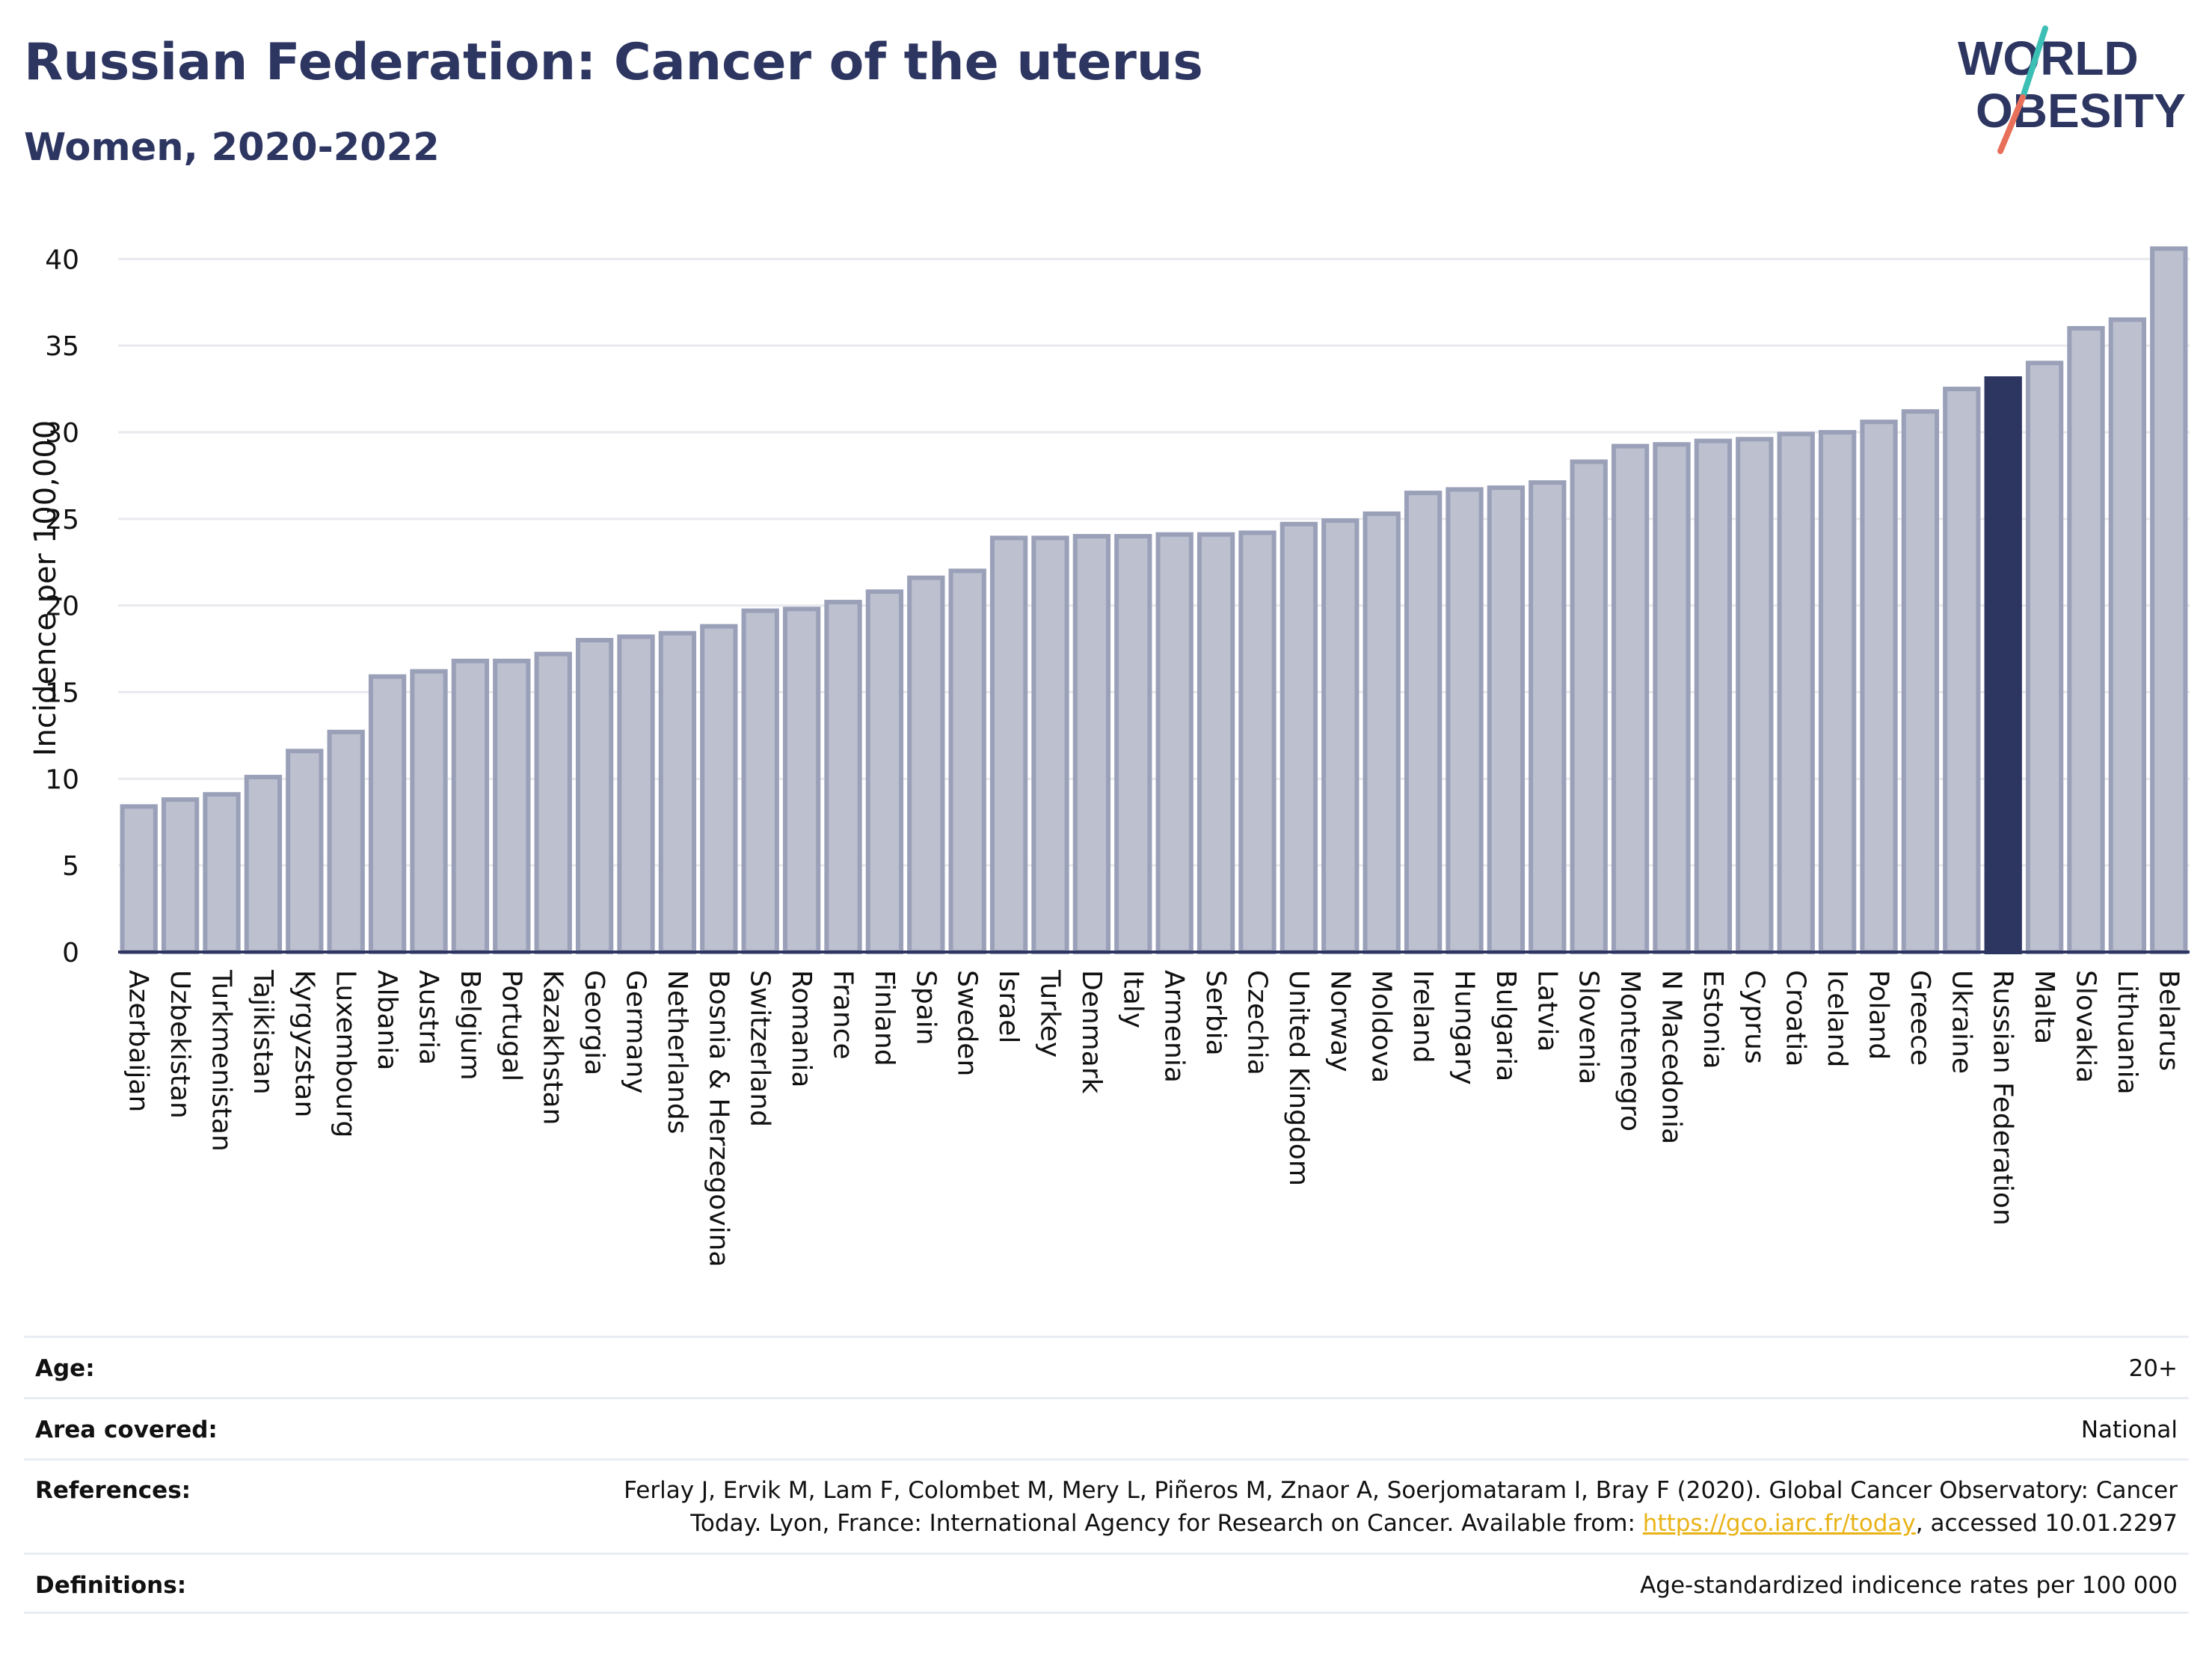 The image size is (2212, 1655). Describe the element at coordinates (138, 1041) in the screenshot. I see `x-tick-label: Azerbaijan` at that location.